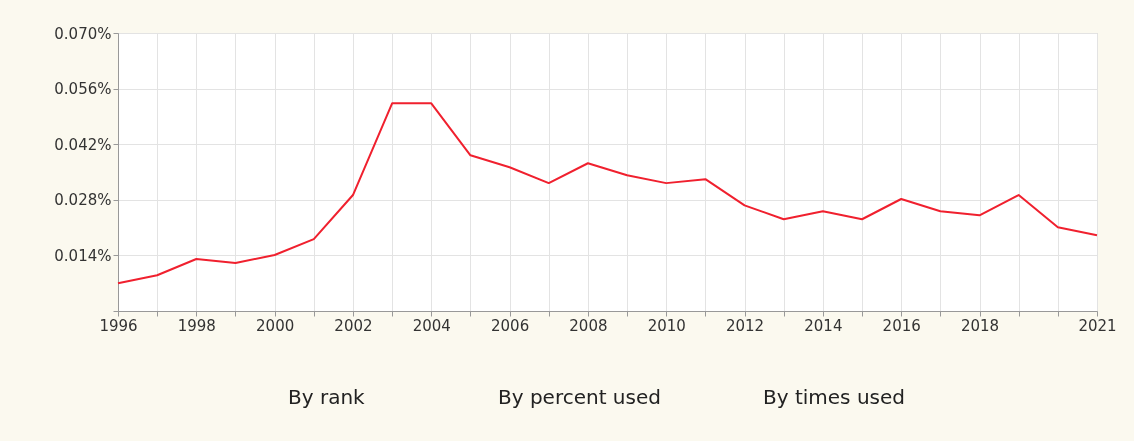 The width and height of the screenshot is (1134, 441). What do you see at coordinates (118, 325) in the screenshot?
I see `x-tick-label: 1996` at bounding box center [118, 325].